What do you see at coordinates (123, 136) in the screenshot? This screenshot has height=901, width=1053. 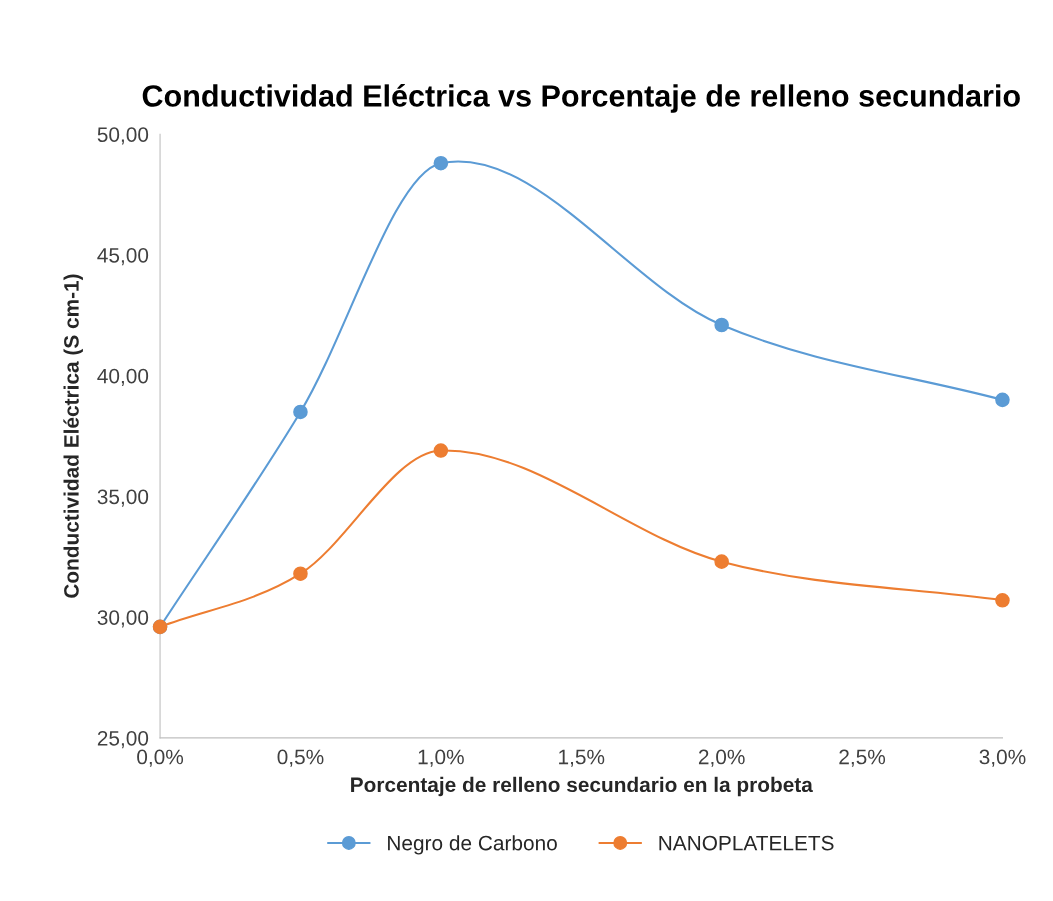 I see `y-tick-label: 50,00` at bounding box center [123, 136].